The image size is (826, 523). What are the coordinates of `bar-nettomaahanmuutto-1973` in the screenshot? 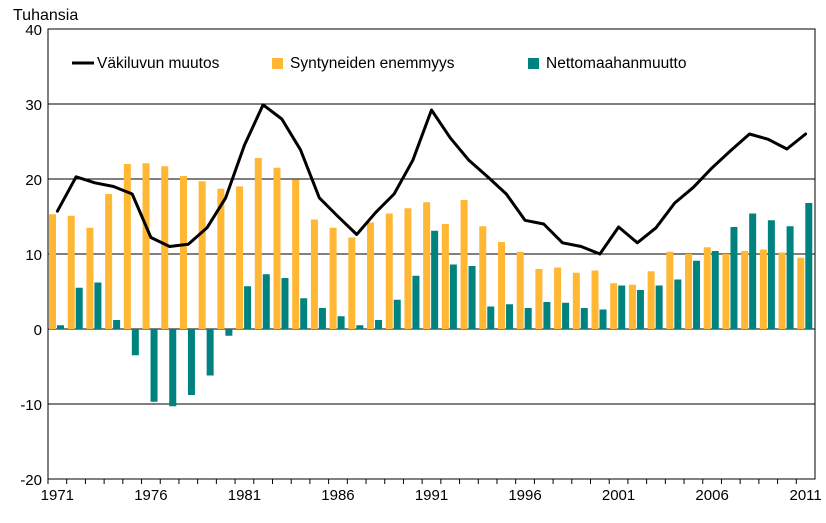 It's located at (98, 305).